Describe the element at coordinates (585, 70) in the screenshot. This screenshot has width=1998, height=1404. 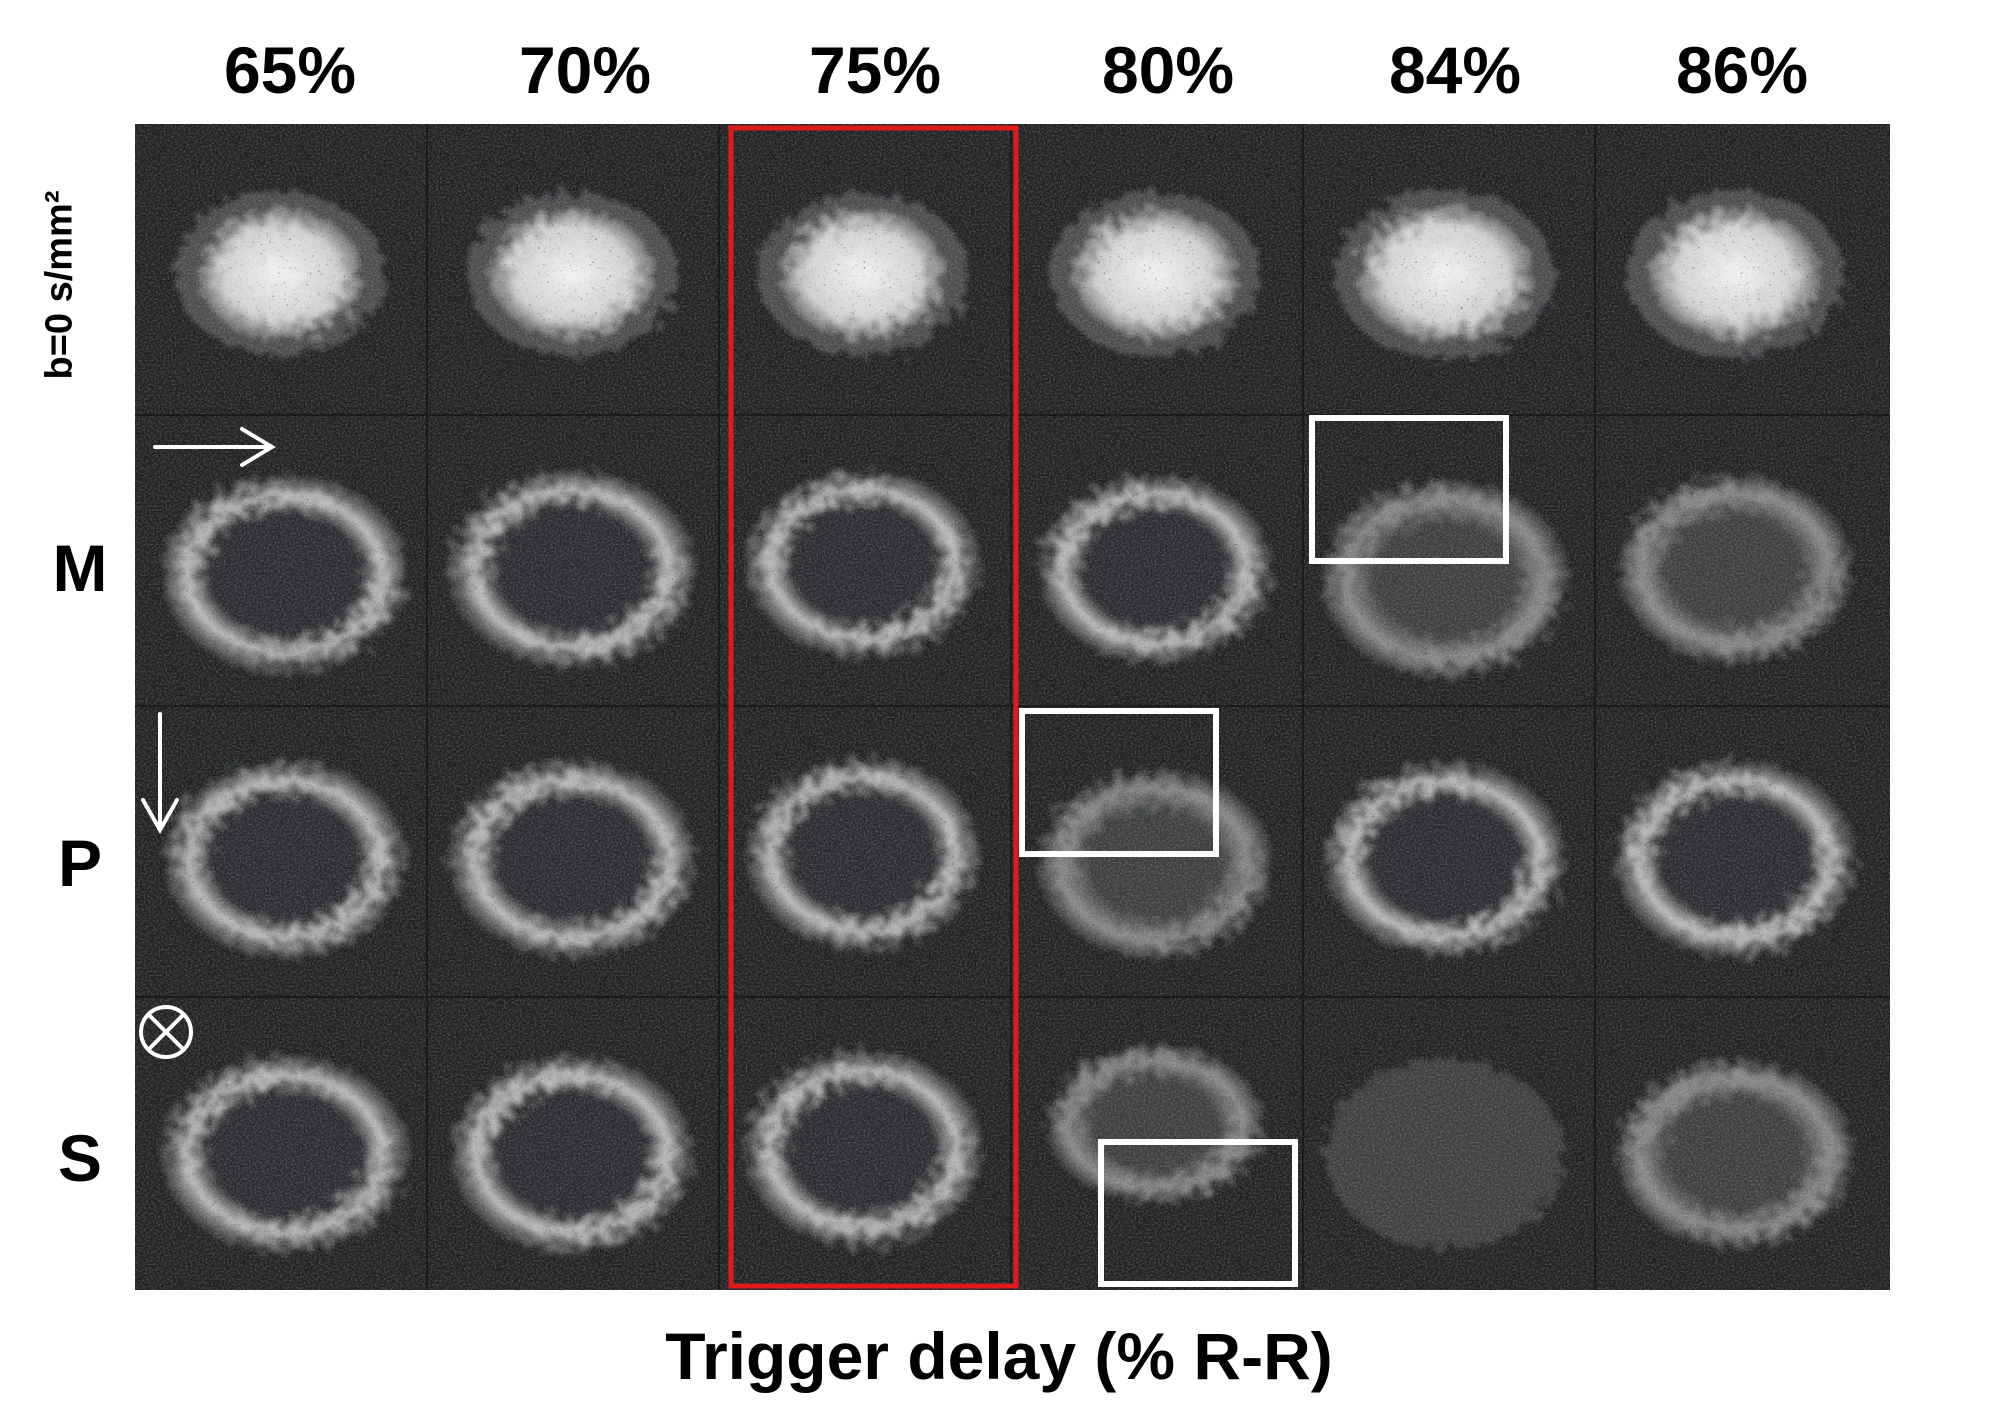
I see `column-header-70: 70%` at that location.